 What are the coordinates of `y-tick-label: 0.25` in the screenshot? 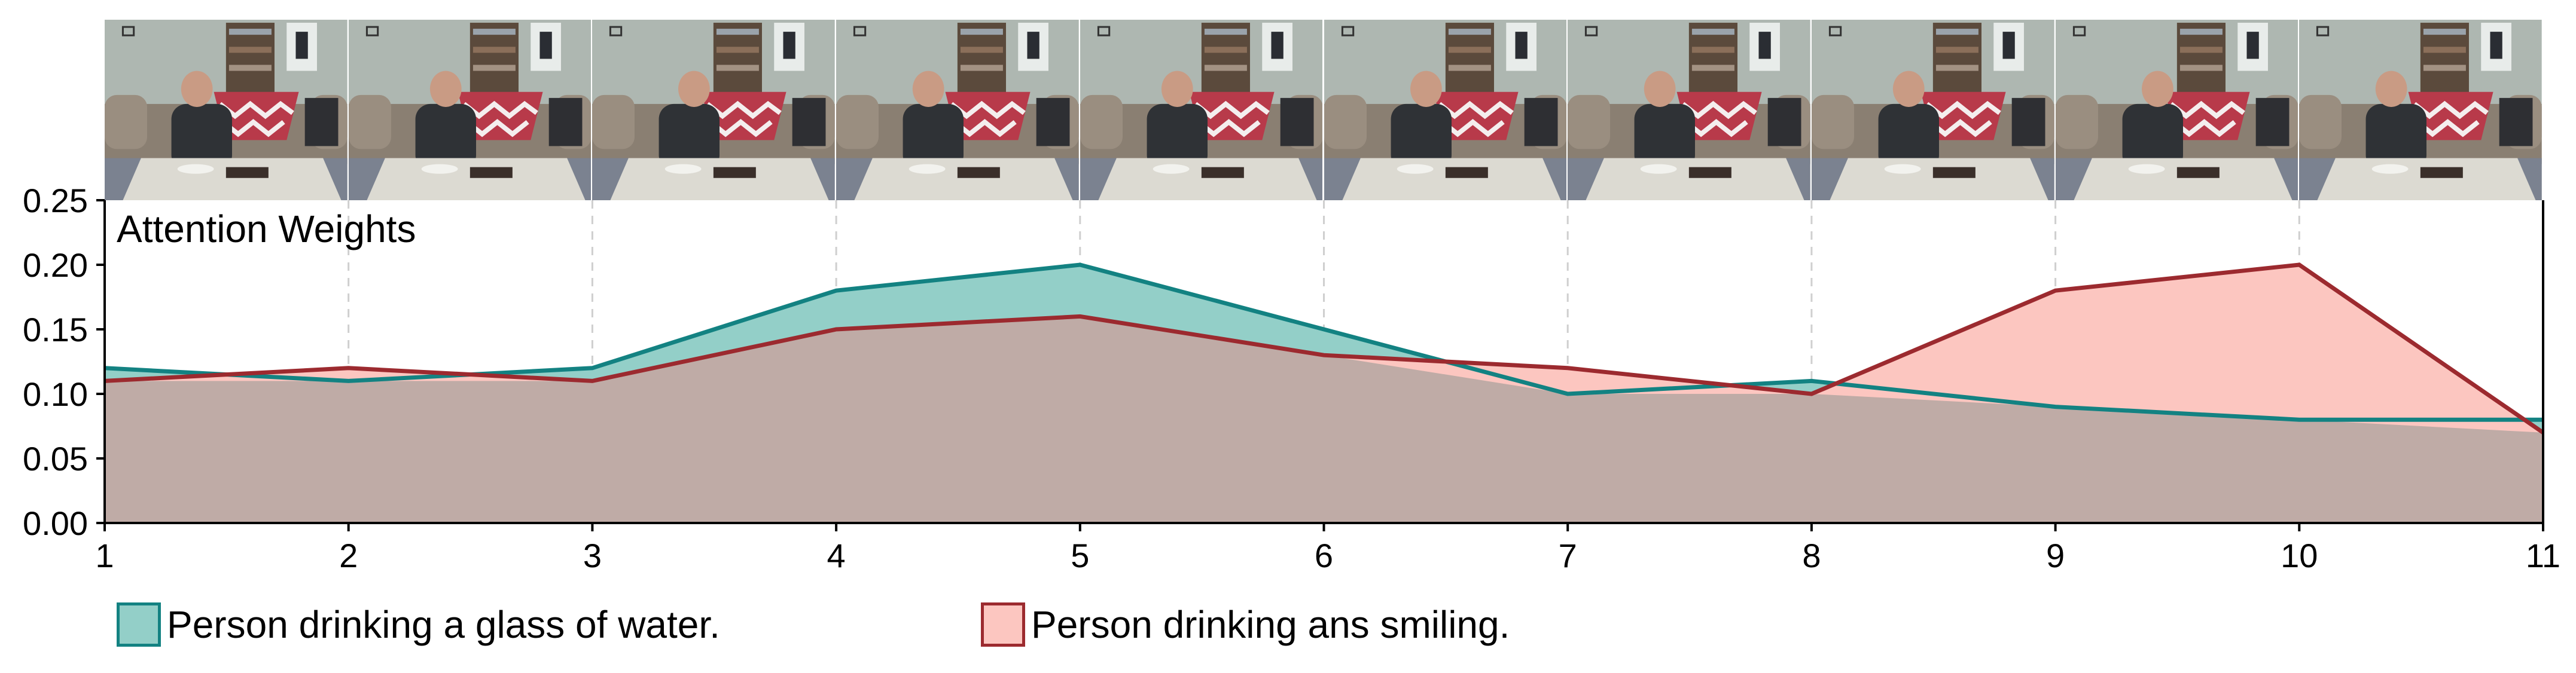 It's located at (55, 201).